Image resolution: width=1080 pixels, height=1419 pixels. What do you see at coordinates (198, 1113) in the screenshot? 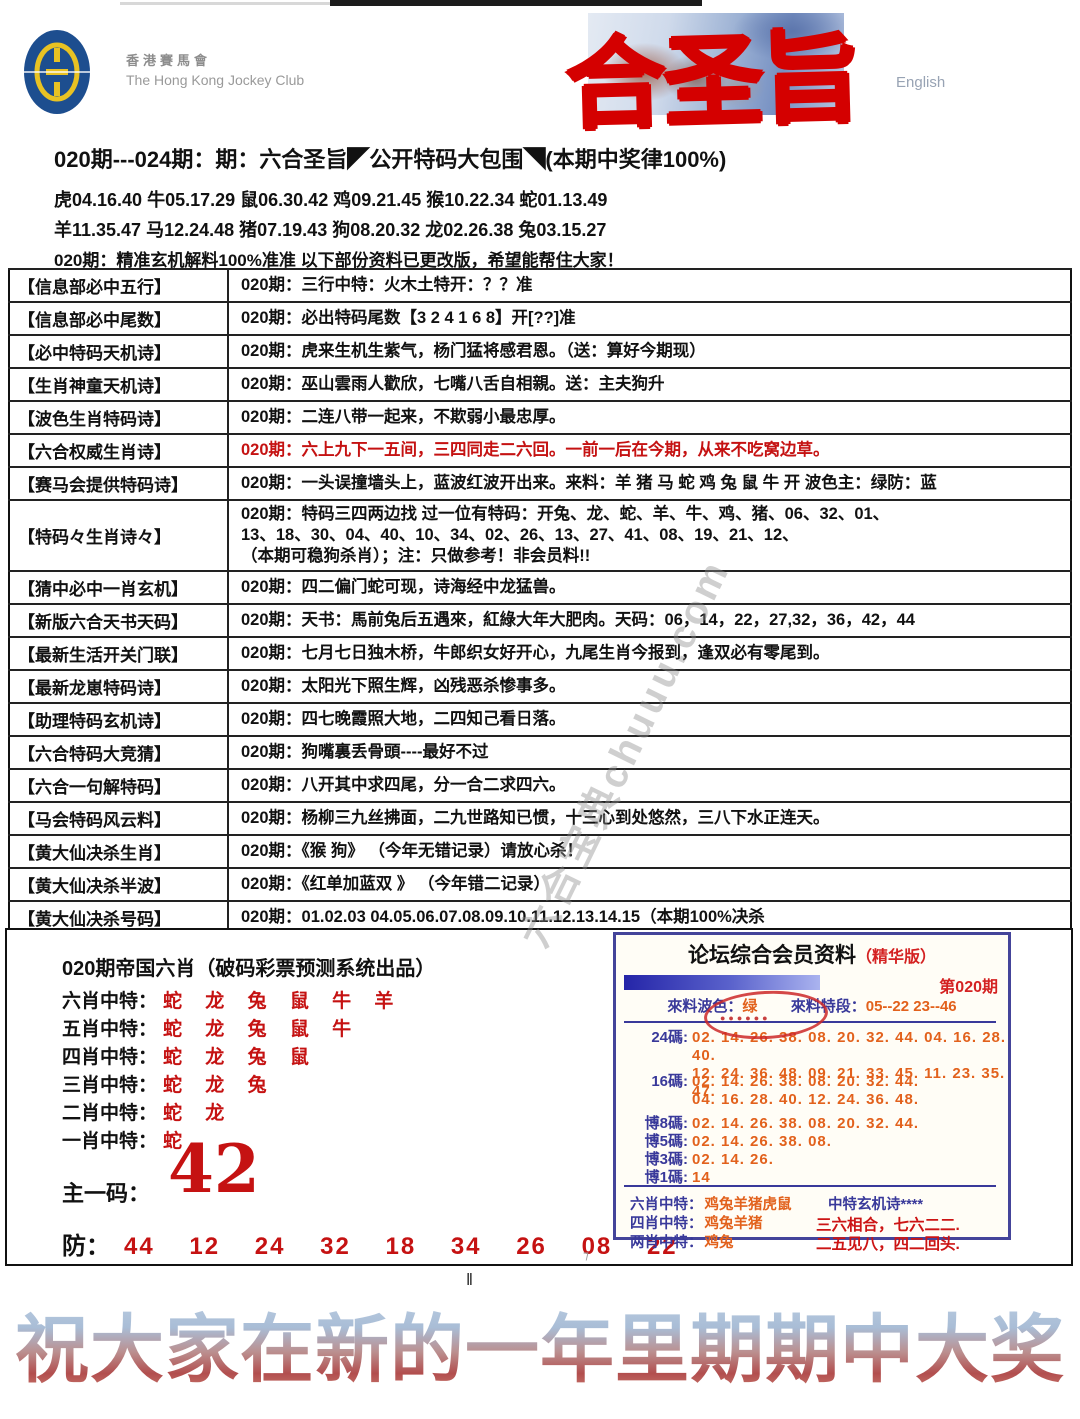
I see `empire-row-value: 蛇 龙` at bounding box center [198, 1113].